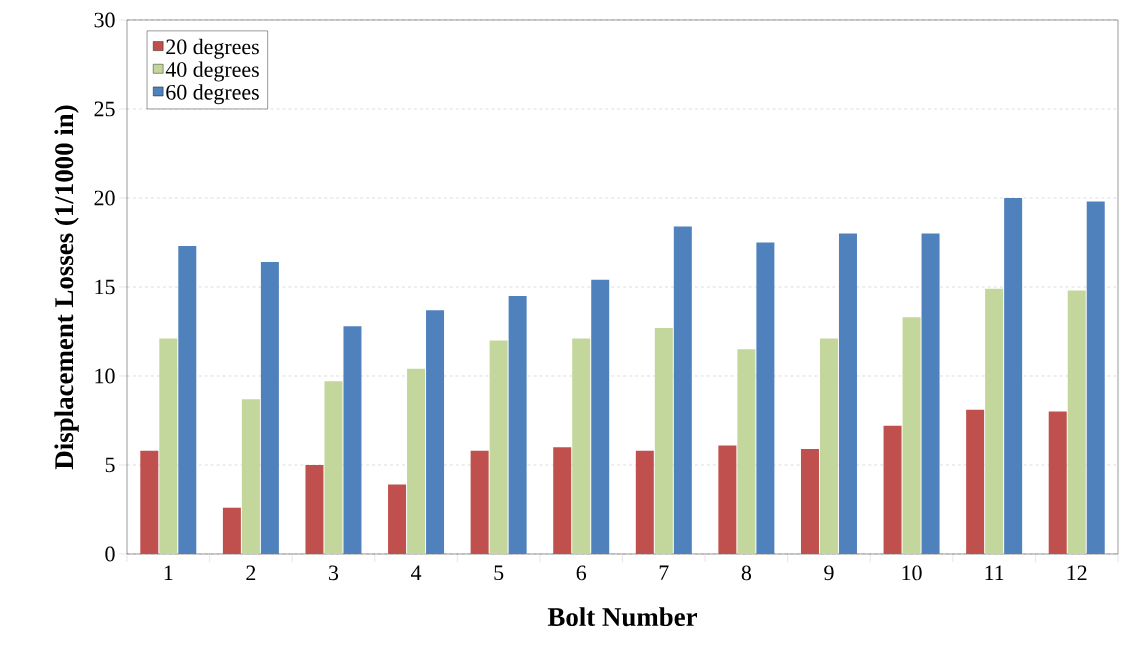 The height and width of the screenshot is (671, 1133). I want to click on x-tick-label: 5, so click(499, 573).